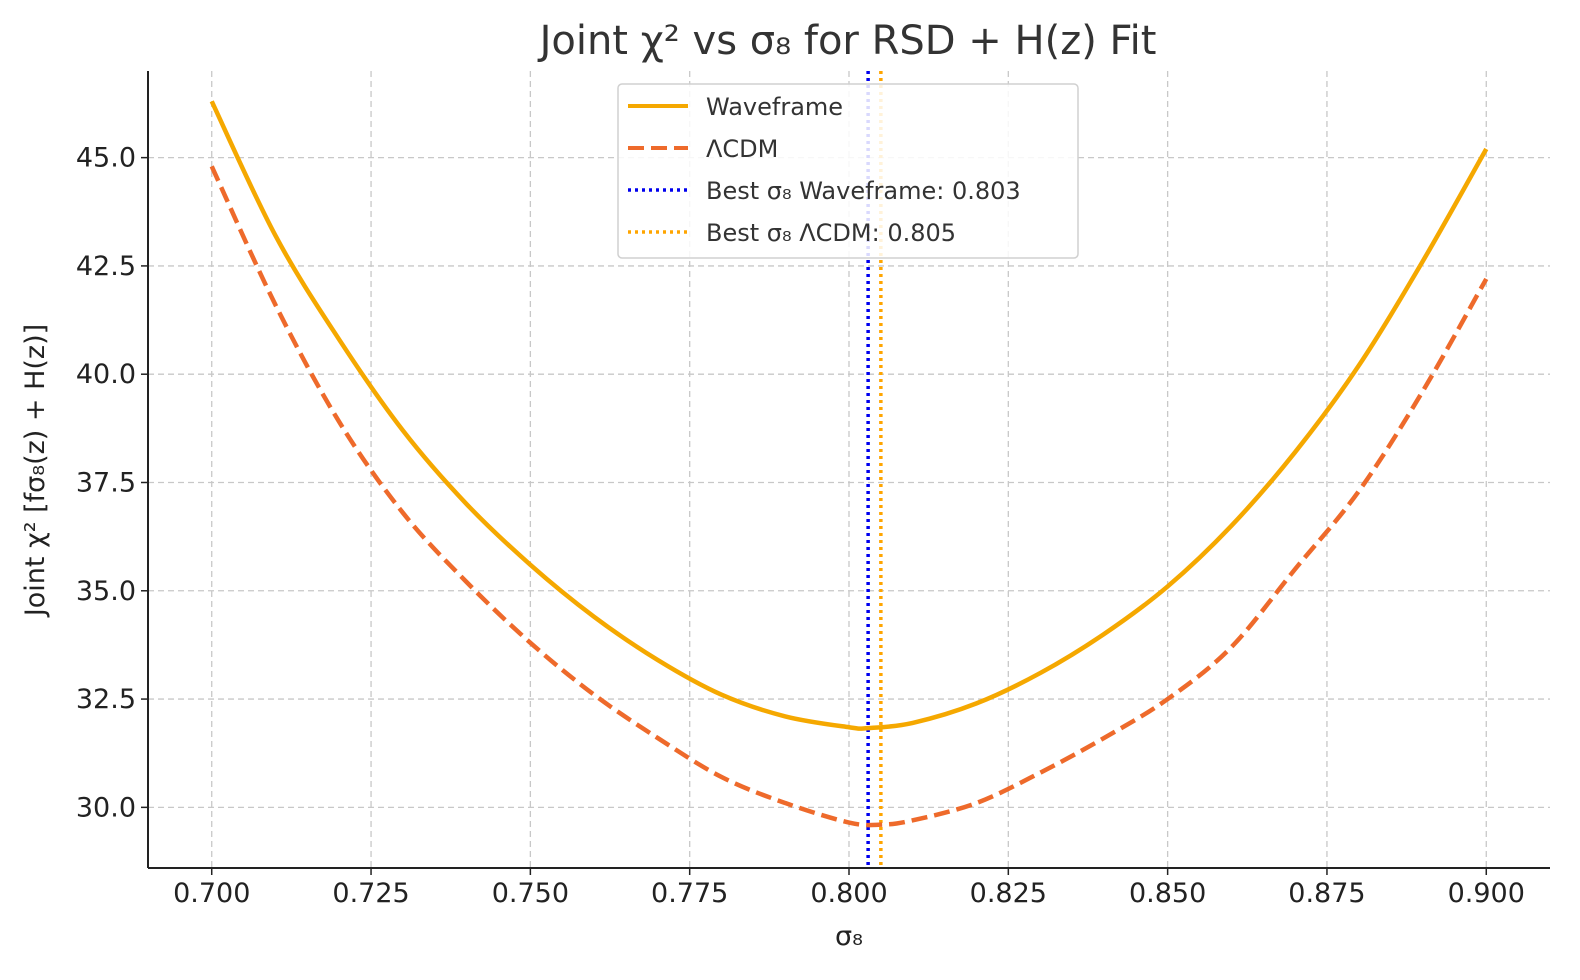  What do you see at coordinates (106, 591) in the screenshot?
I see `y-tick-label: 35.0` at bounding box center [106, 591].